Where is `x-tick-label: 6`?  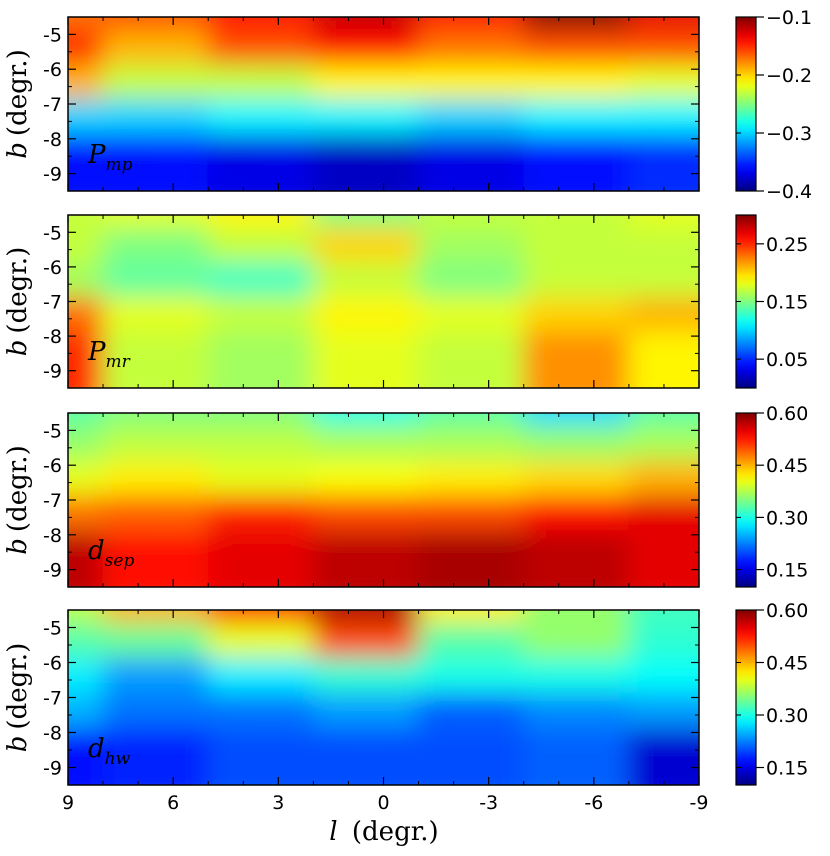
x-tick-label: 6 is located at coordinates (173, 803).